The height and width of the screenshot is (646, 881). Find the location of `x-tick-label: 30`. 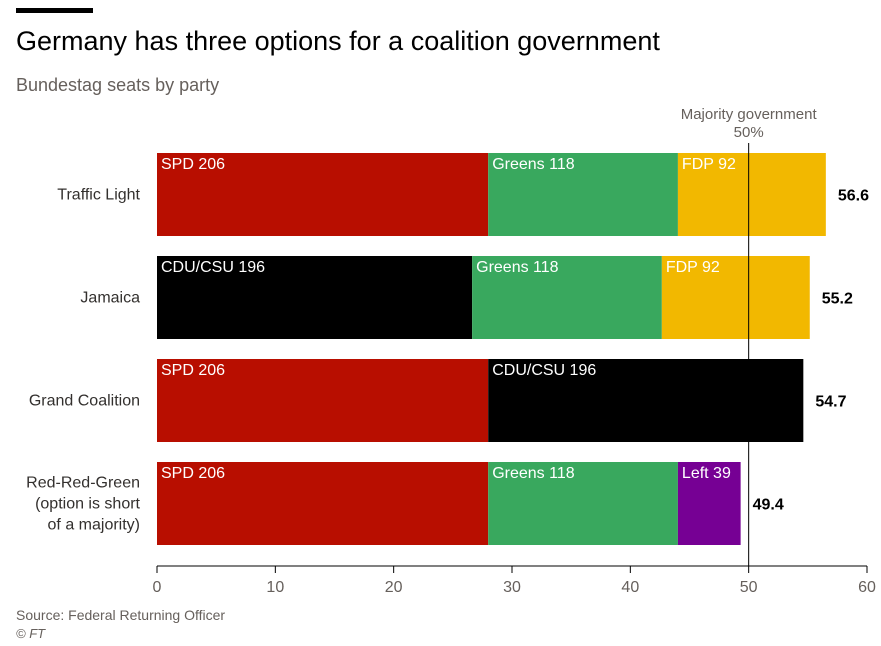

x-tick-label: 30 is located at coordinates (512, 587).